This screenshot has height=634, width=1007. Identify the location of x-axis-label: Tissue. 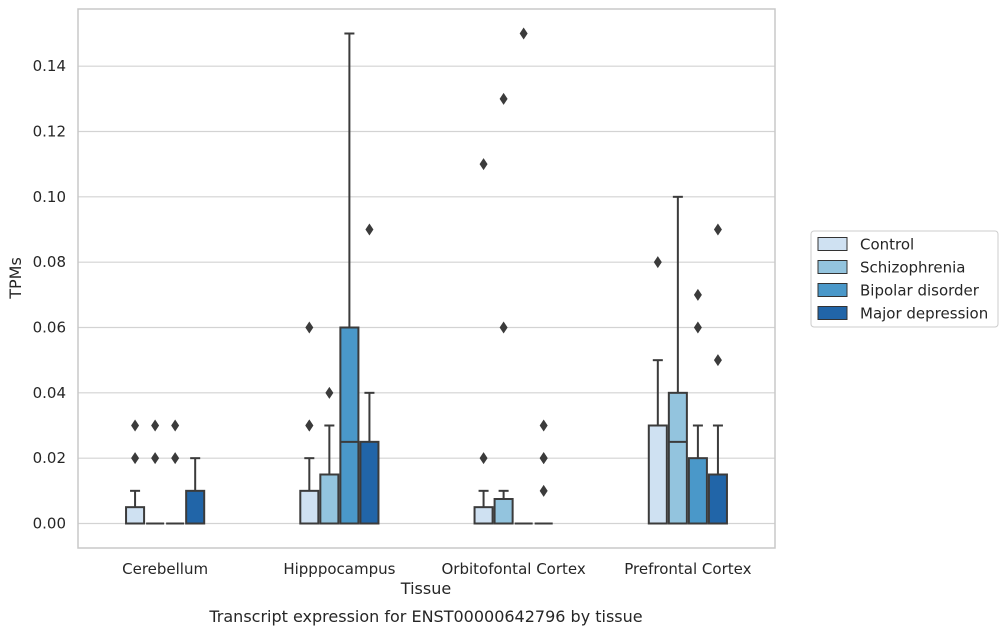
(425, 588).